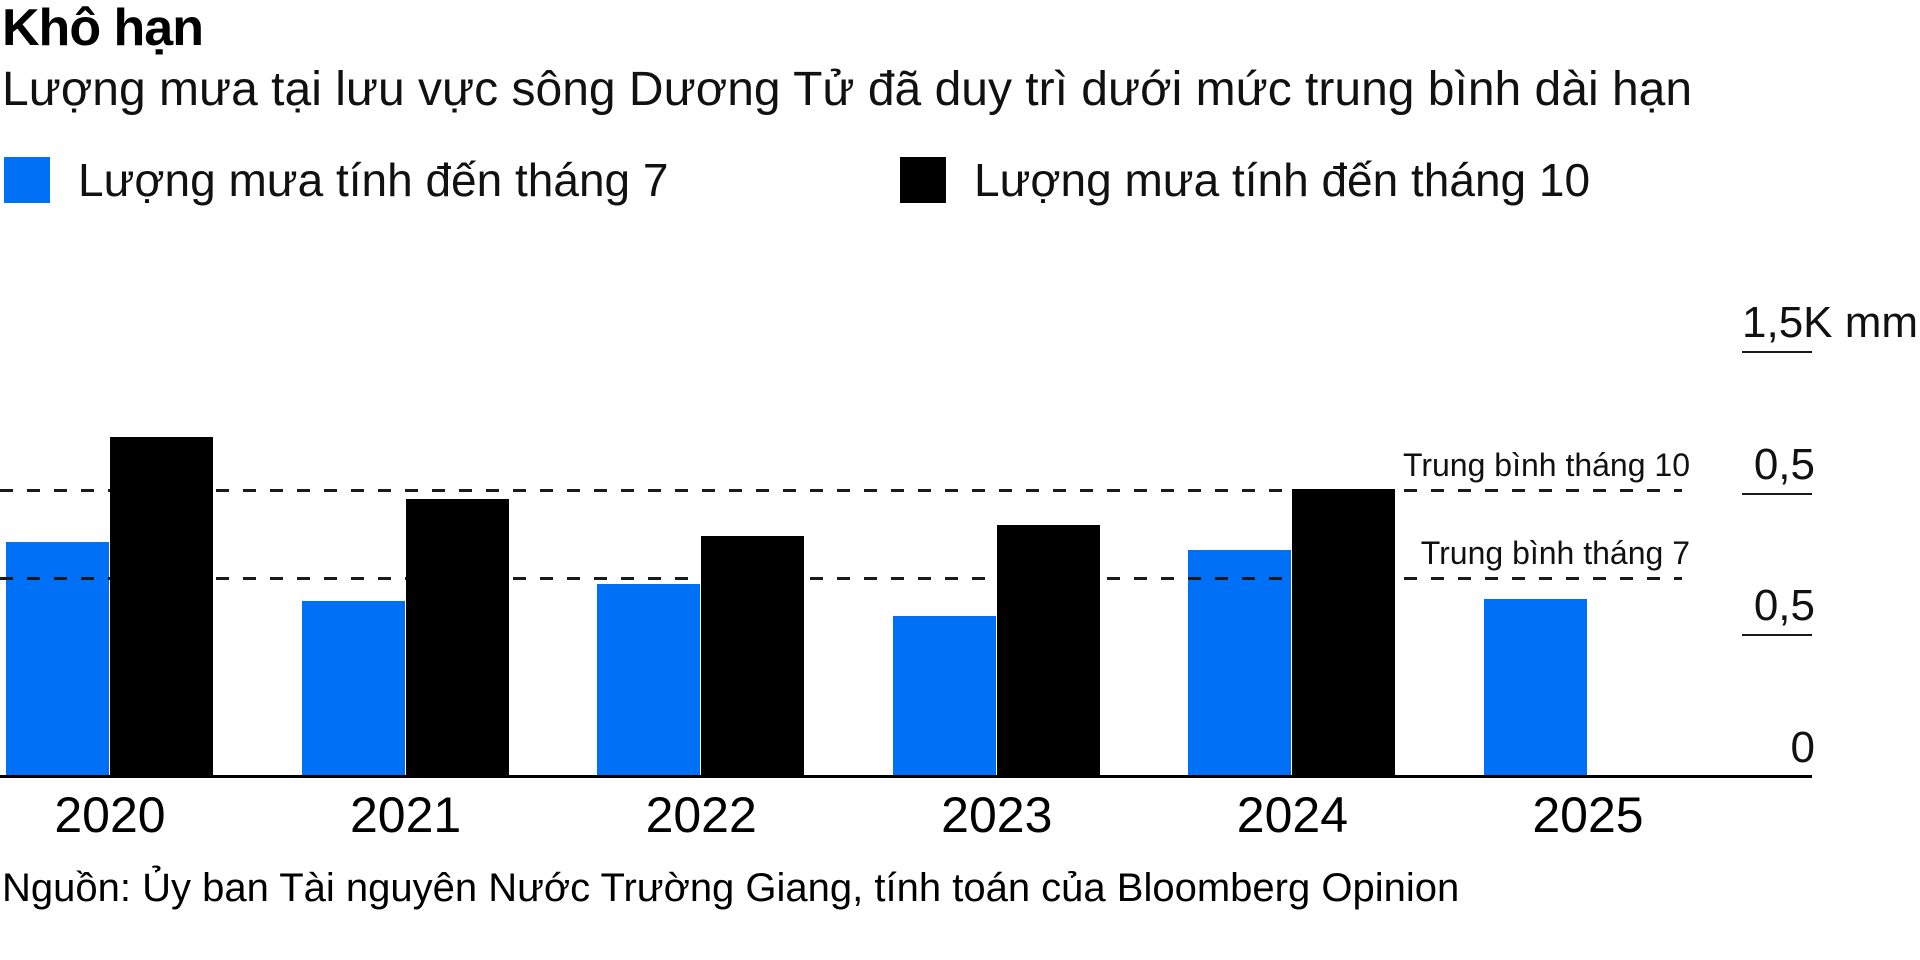 The height and width of the screenshot is (960, 1920). Describe the element at coordinates (1784, 606) in the screenshot. I see `y-tick-label-500: 0,5` at that location.